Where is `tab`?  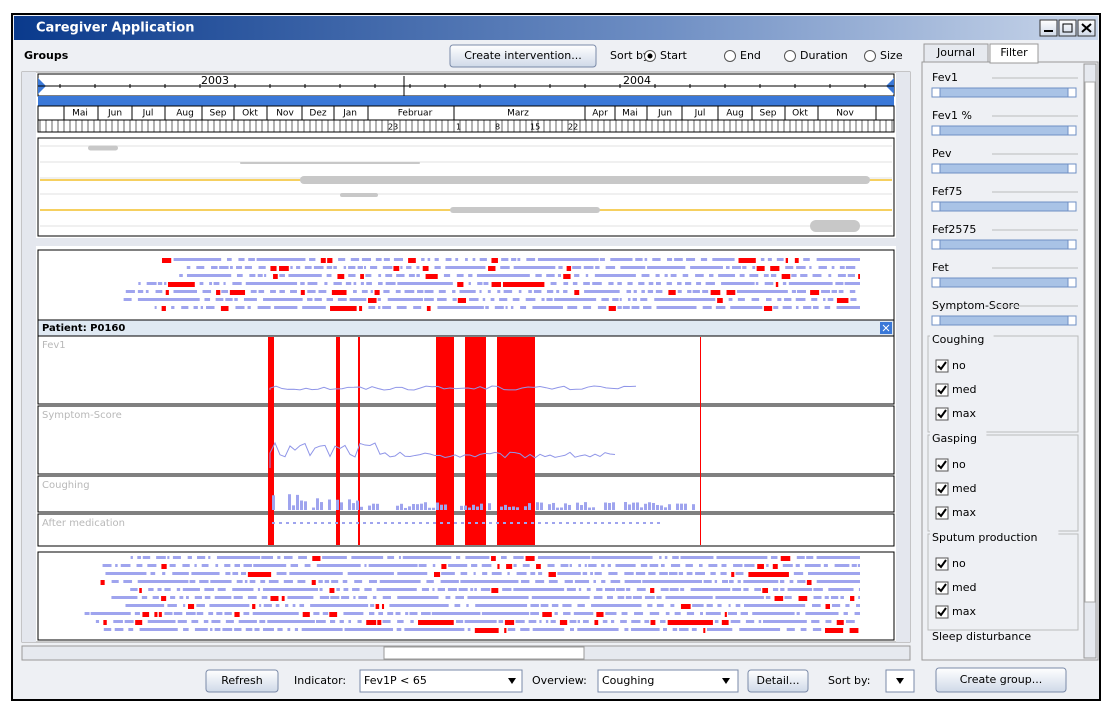
tab is located at coordinates (956, 53).